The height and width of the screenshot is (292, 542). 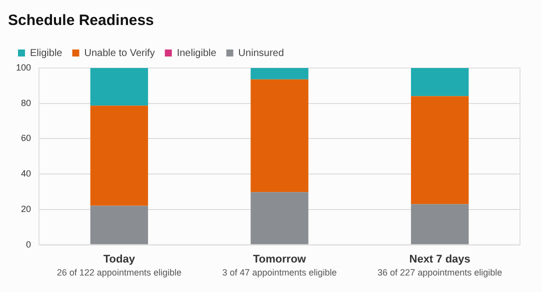 What do you see at coordinates (26, 138) in the screenshot?
I see `y-tick-label: 60` at bounding box center [26, 138].